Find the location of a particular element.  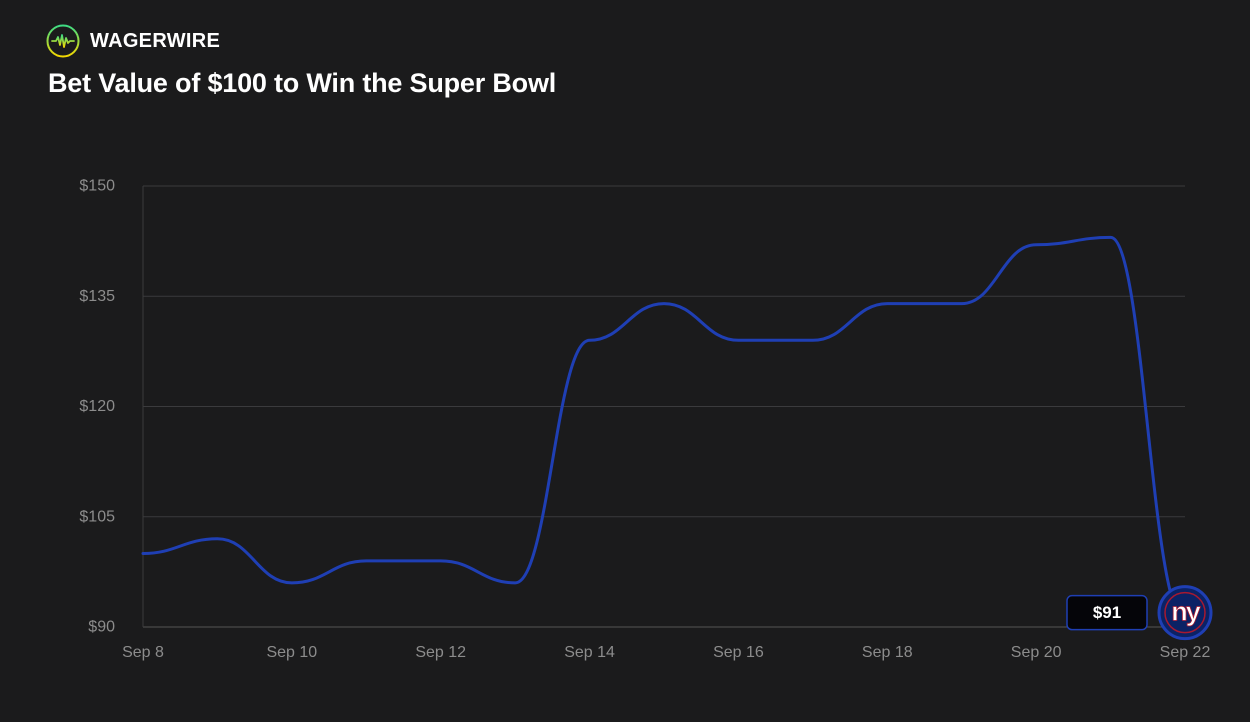

brand-name: WAGERWIRE is located at coordinates (155, 40).